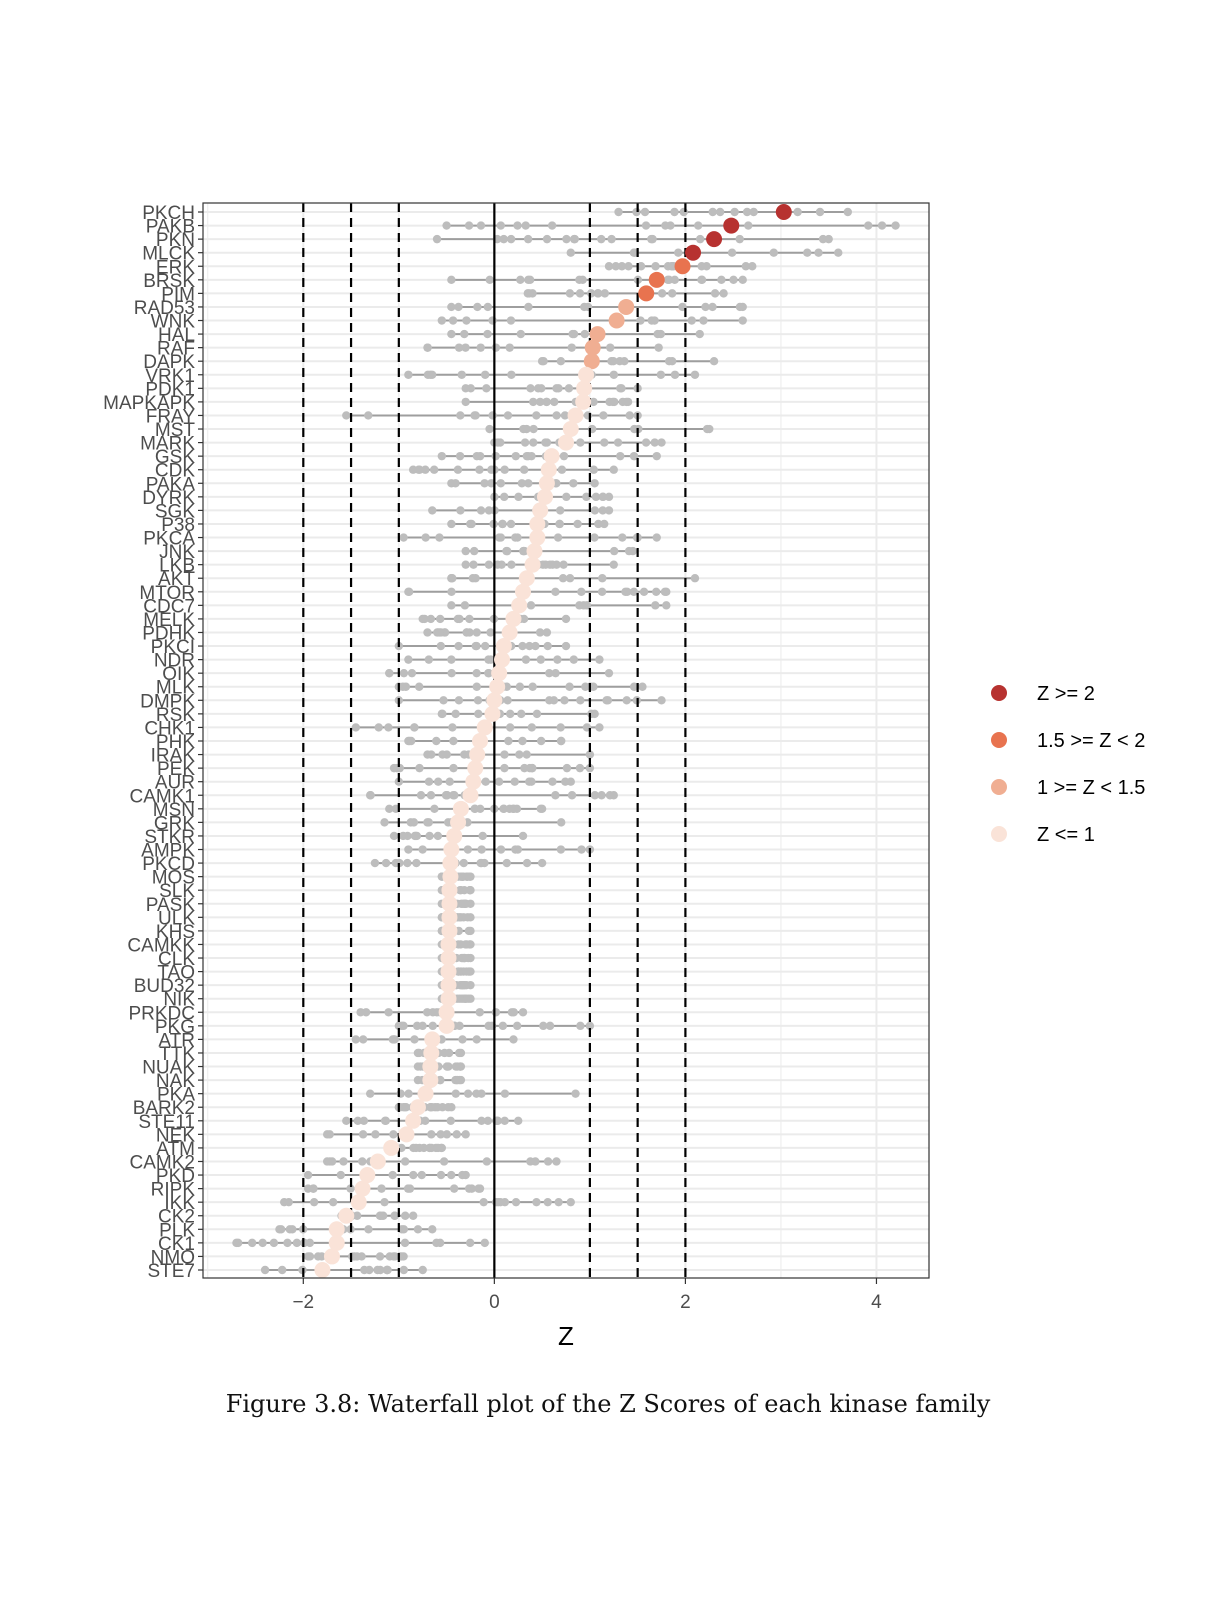 This screenshot has height=1622, width=1216. I want to click on y-tick-label: GRK, so click(175, 823).